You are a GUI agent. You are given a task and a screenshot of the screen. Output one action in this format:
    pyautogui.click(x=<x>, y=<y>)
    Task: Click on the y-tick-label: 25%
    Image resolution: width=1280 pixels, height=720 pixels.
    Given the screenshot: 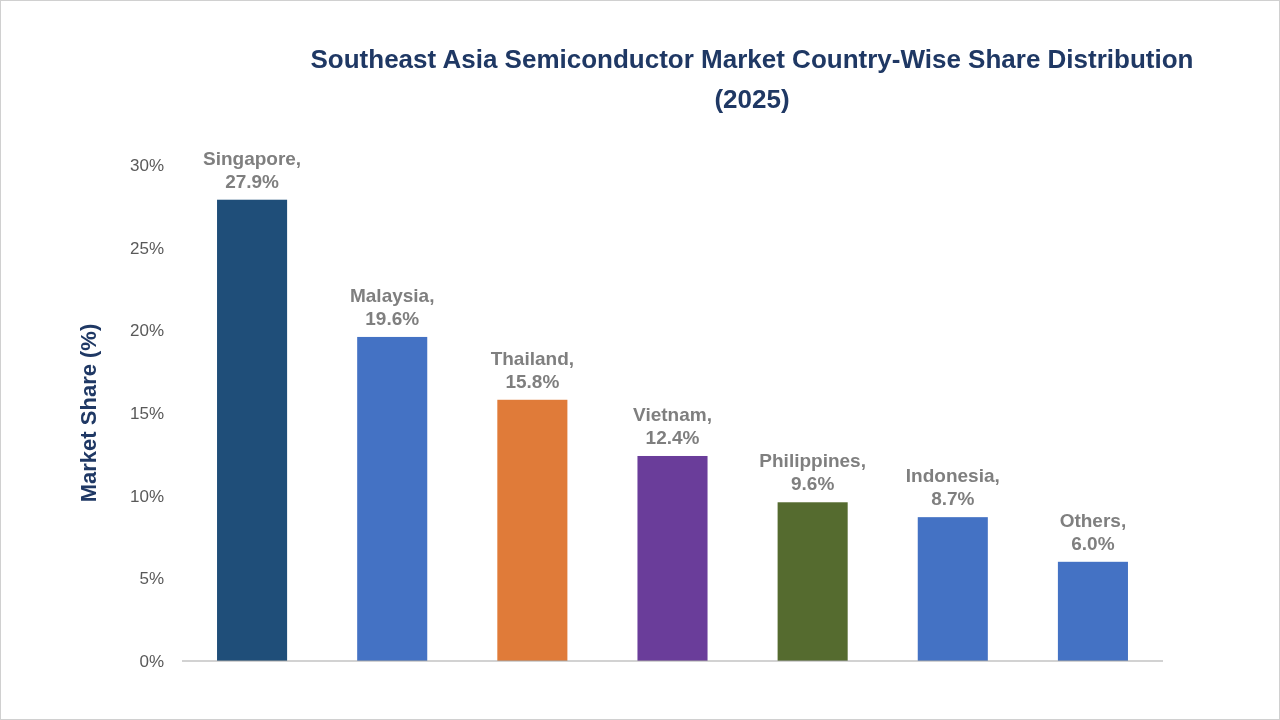 What is the action you would take?
    pyautogui.click(x=146, y=248)
    